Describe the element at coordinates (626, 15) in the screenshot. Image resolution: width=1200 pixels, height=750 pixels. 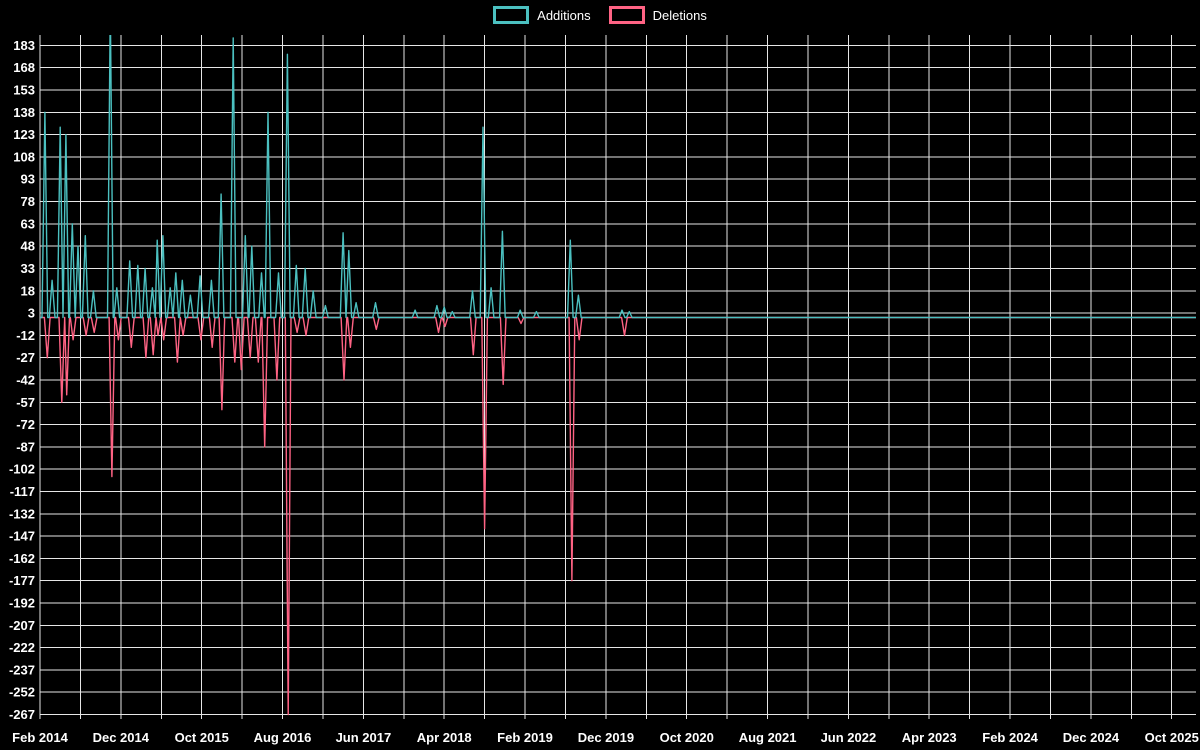
I see `deletions-legend-swatch` at that location.